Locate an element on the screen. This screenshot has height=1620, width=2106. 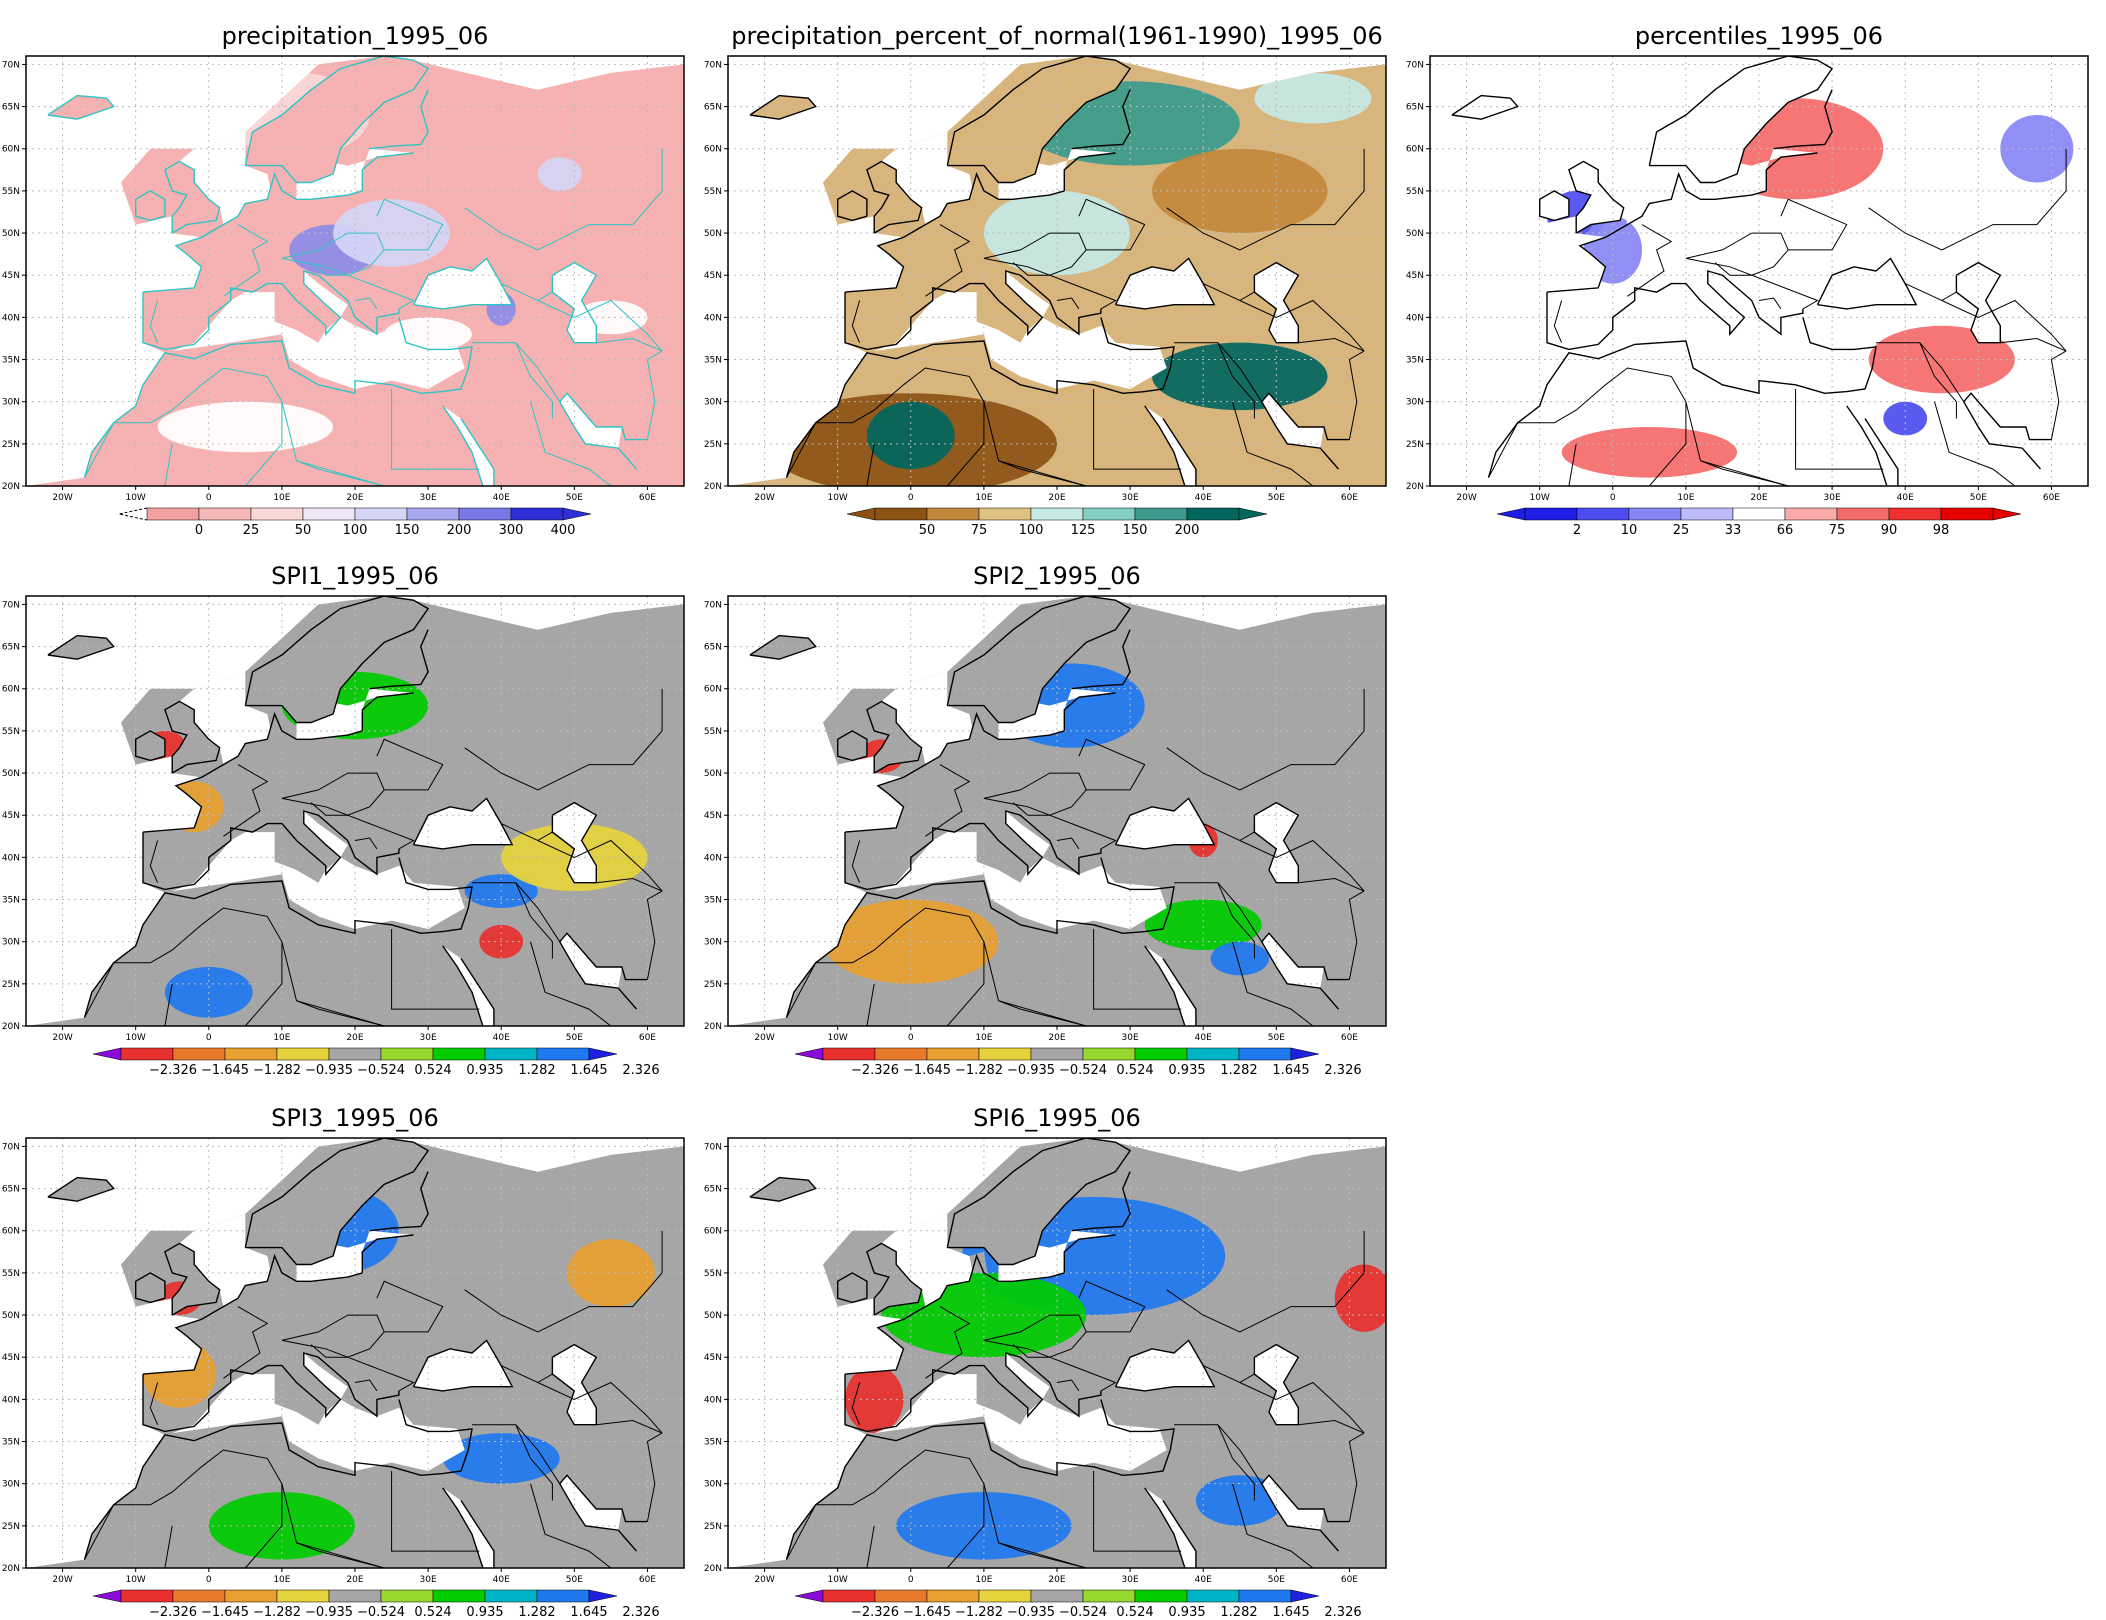
lon-tick-label: 0 is located at coordinates (209, 1580).